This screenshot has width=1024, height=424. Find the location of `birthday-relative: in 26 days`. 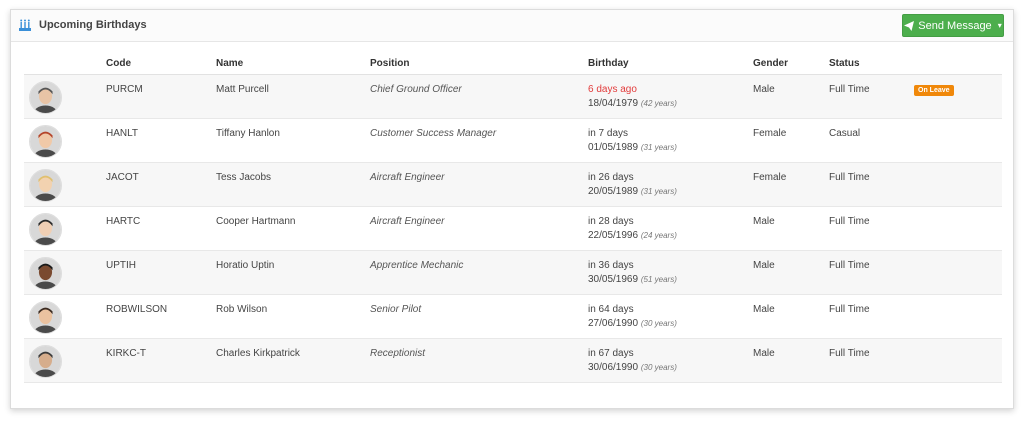

birthday-relative: in 26 days is located at coordinates (611, 177).